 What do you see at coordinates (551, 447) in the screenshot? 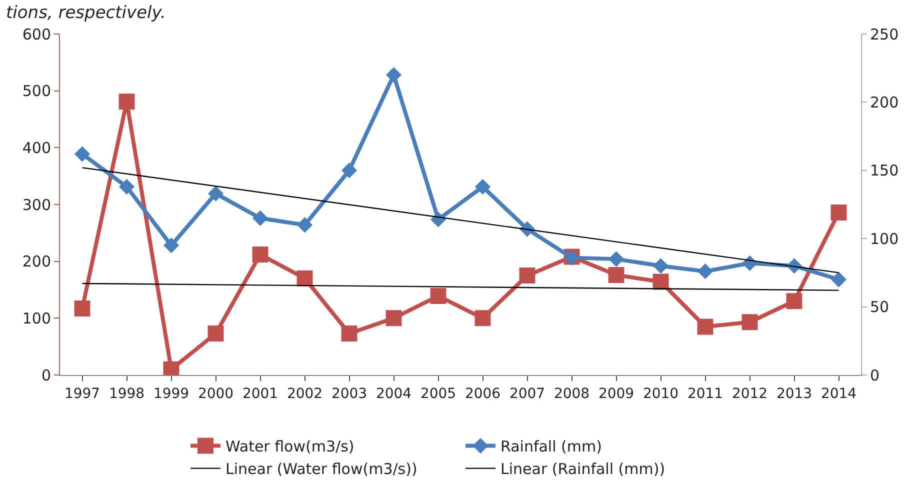
I see `legend-label: Rainfall (mm)` at bounding box center [551, 447].